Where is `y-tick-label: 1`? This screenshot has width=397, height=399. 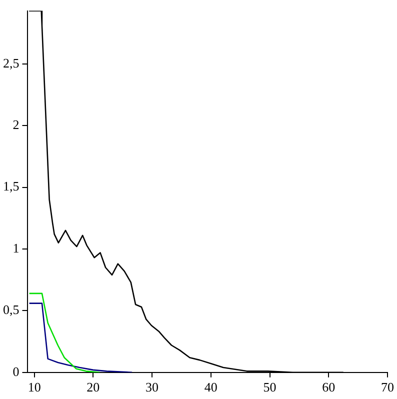 y-tick-label: 1 is located at coordinates (16, 248).